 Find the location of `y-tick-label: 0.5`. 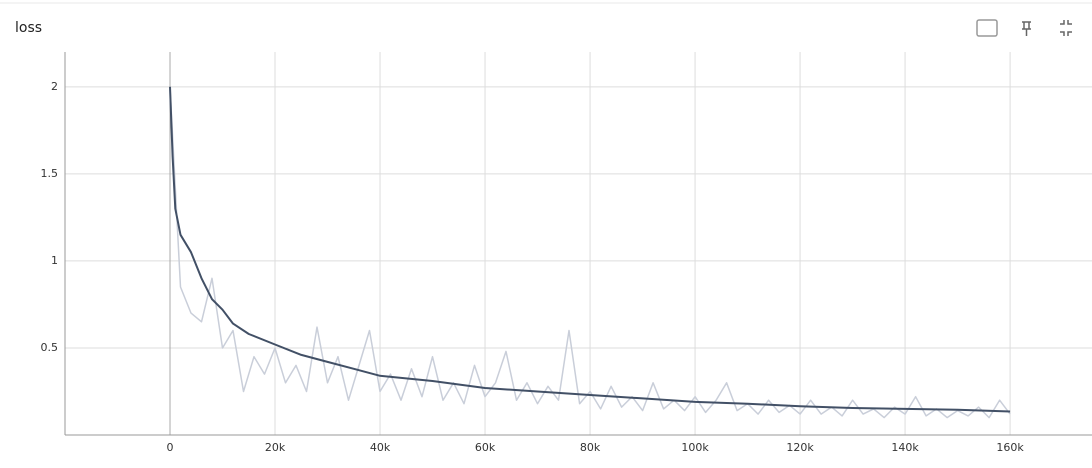

y-tick-label: 0.5 is located at coordinates (50, 347).